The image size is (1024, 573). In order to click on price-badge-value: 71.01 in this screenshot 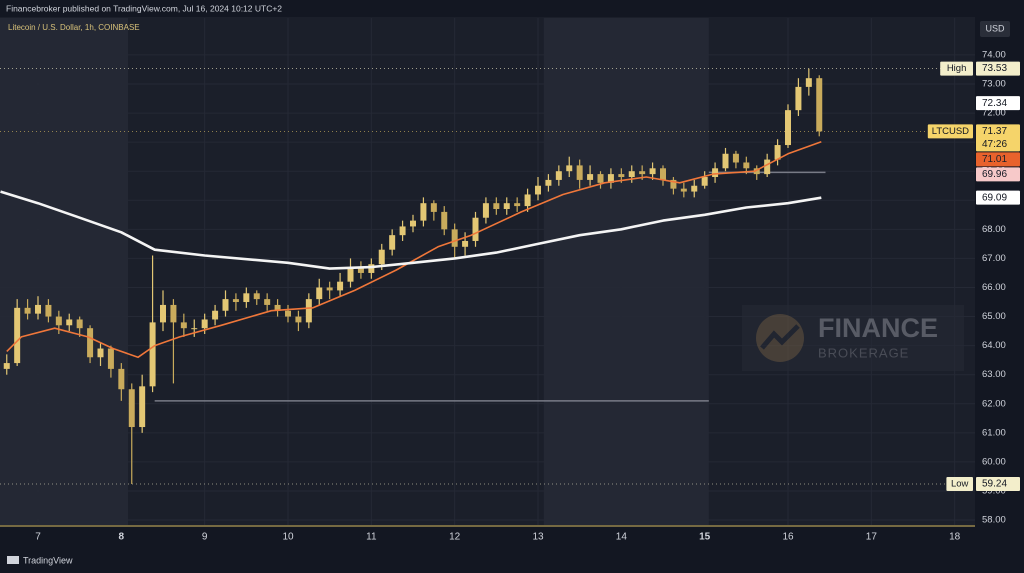, I will do `click(994, 159)`.